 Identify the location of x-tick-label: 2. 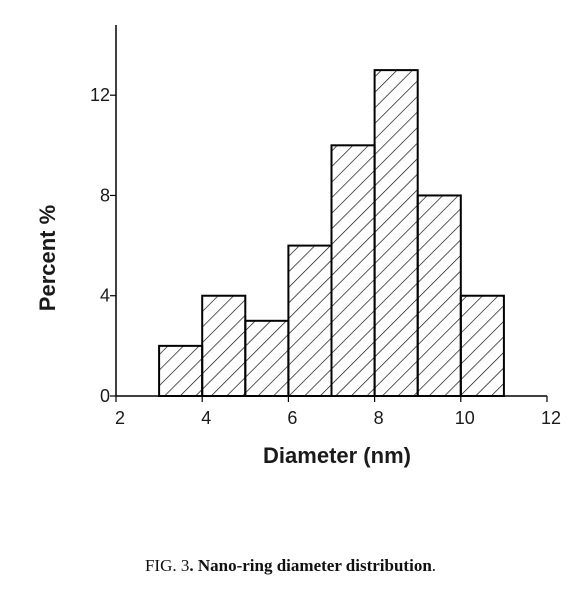
(120, 418).